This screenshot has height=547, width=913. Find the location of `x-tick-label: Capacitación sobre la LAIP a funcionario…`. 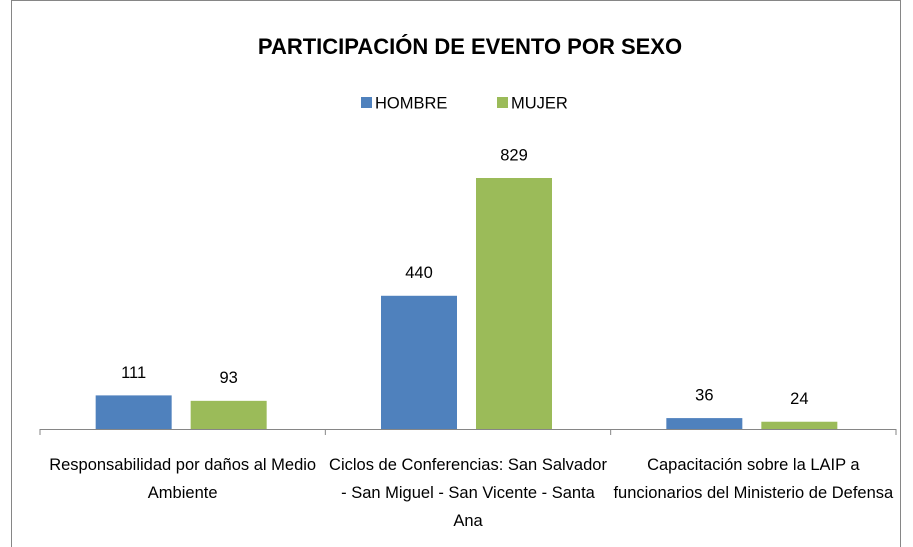

x-tick-label: Capacitación sobre la LAIP a funcionario… is located at coordinates (753, 479).